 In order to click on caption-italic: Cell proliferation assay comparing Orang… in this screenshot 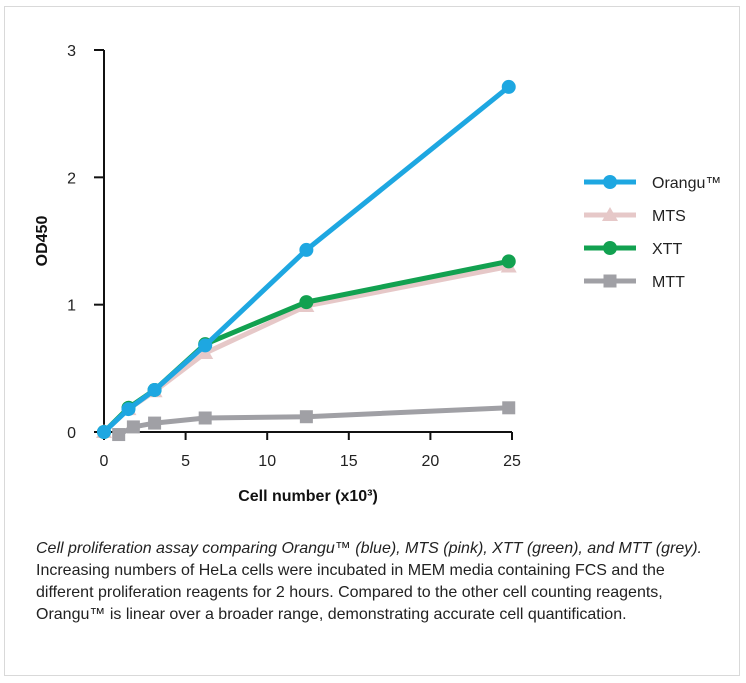, I will do `click(369, 548)`.